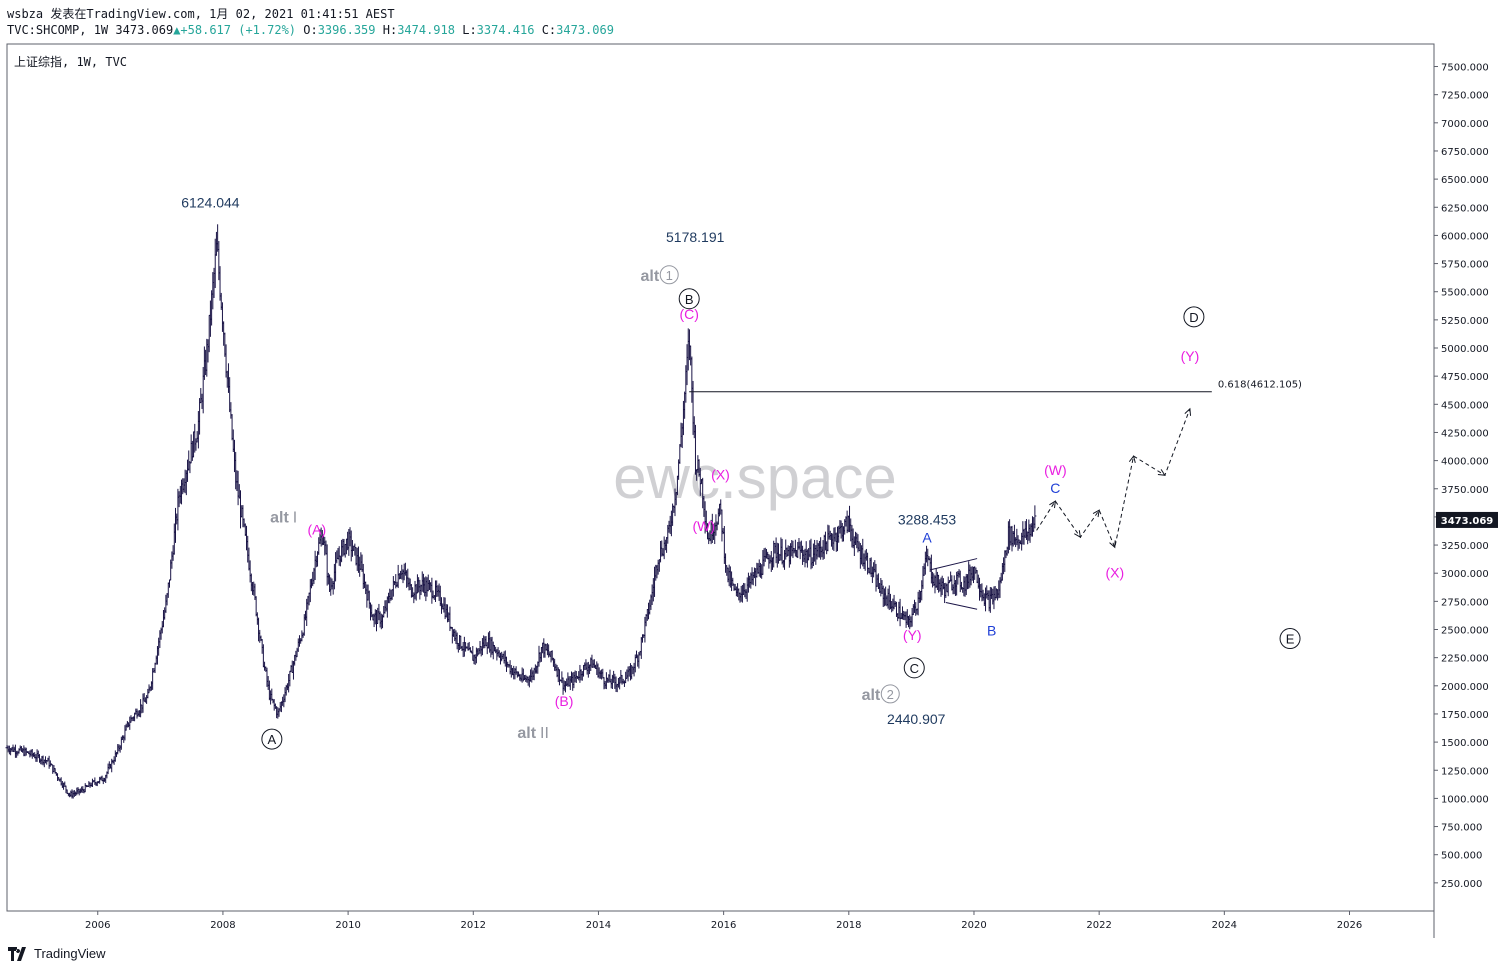 The width and height of the screenshot is (1510, 974). I want to click on wave-label: C, so click(1055, 488).